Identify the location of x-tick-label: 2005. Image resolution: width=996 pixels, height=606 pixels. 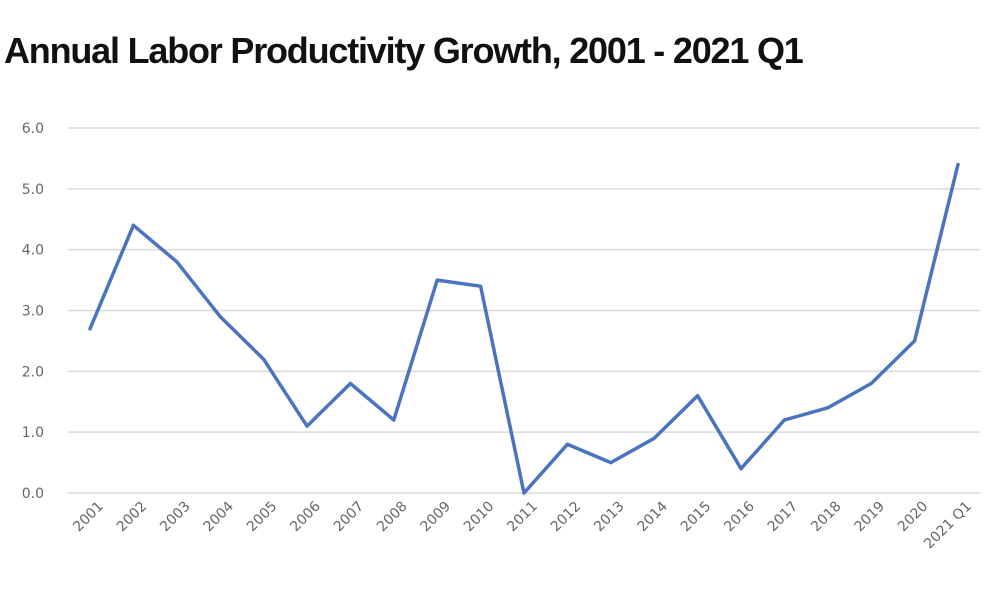
(262, 517).